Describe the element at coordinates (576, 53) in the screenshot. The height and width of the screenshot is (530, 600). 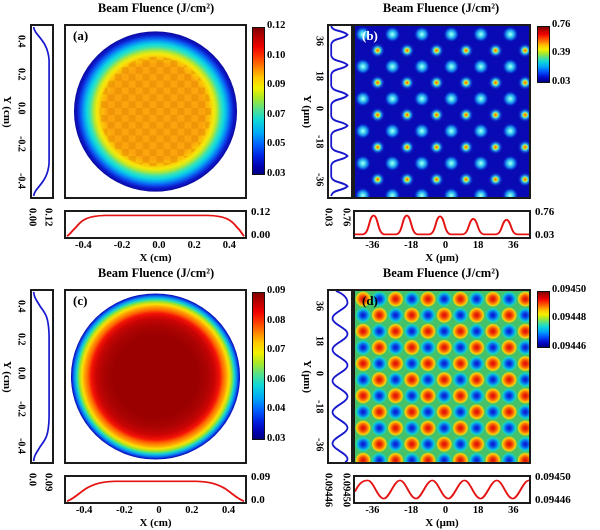
I see `panel-b-colorbar-labels: 0.76 0.39 0.03` at that location.